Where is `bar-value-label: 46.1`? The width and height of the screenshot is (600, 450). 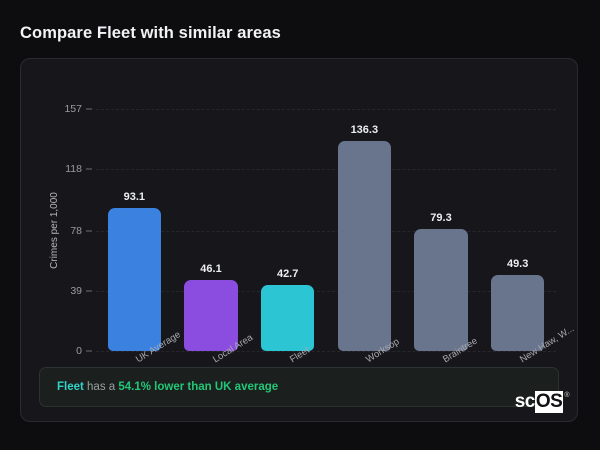
bar-value-label: 46.1 is located at coordinates (211, 268).